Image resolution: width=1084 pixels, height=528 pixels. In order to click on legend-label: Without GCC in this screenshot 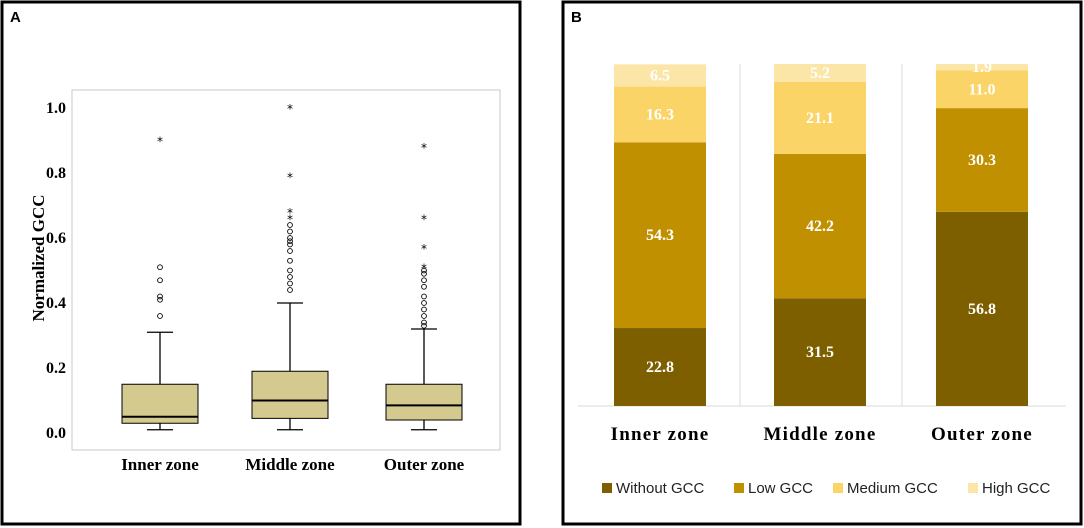, I will do `click(660, 488)`.